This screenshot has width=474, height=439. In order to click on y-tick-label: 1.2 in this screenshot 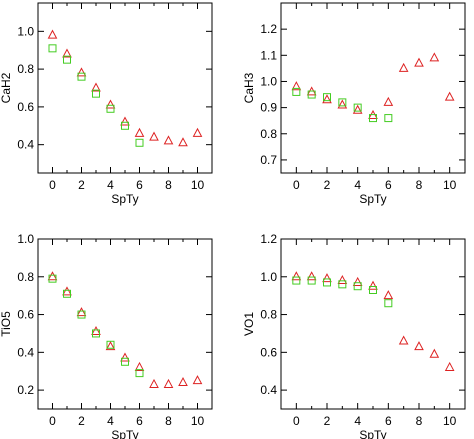, I will do `click(268, 239)`.